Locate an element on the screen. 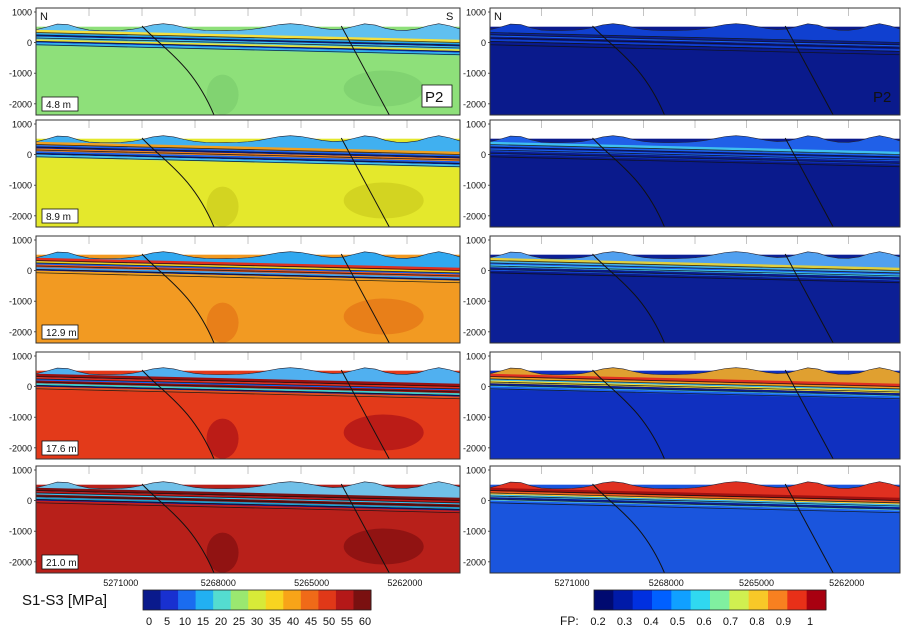 The image size is (901, 629). x-tick-label: 5262000 is located at coordinates (404, 583).